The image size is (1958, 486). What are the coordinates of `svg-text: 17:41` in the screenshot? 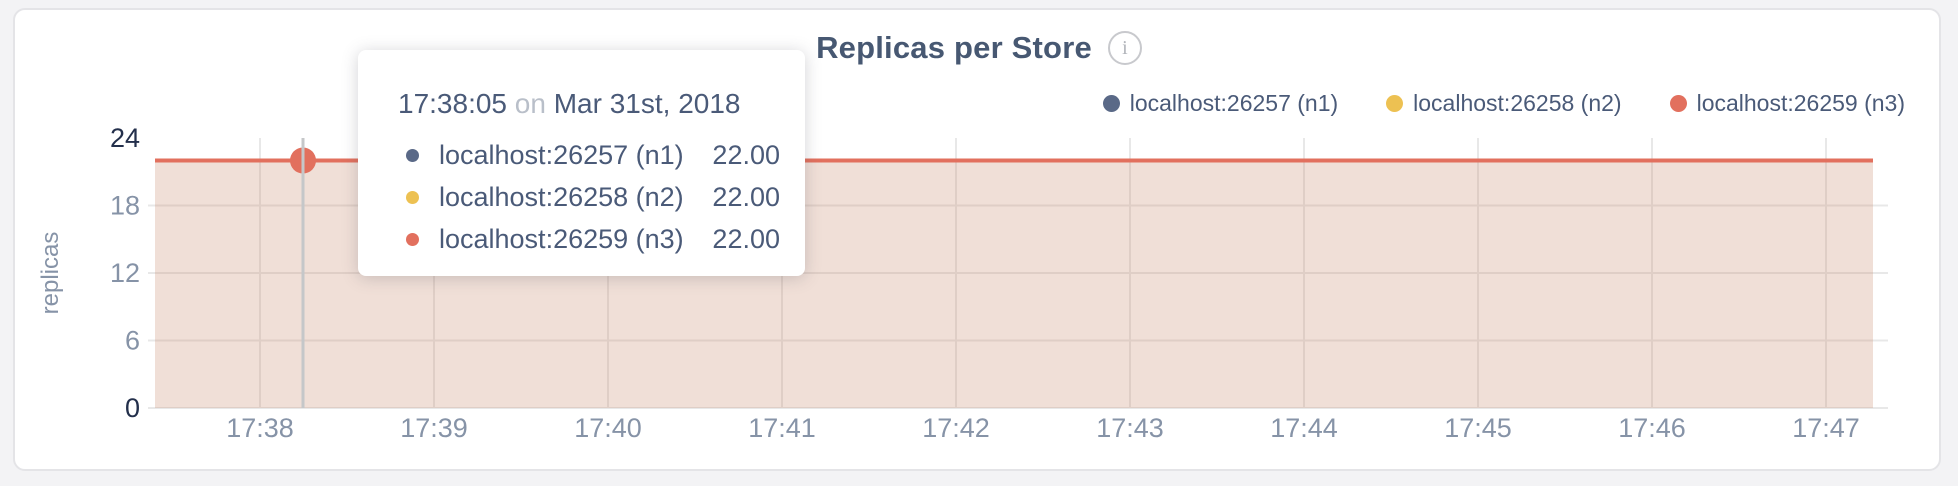 It's located at (782, 428).